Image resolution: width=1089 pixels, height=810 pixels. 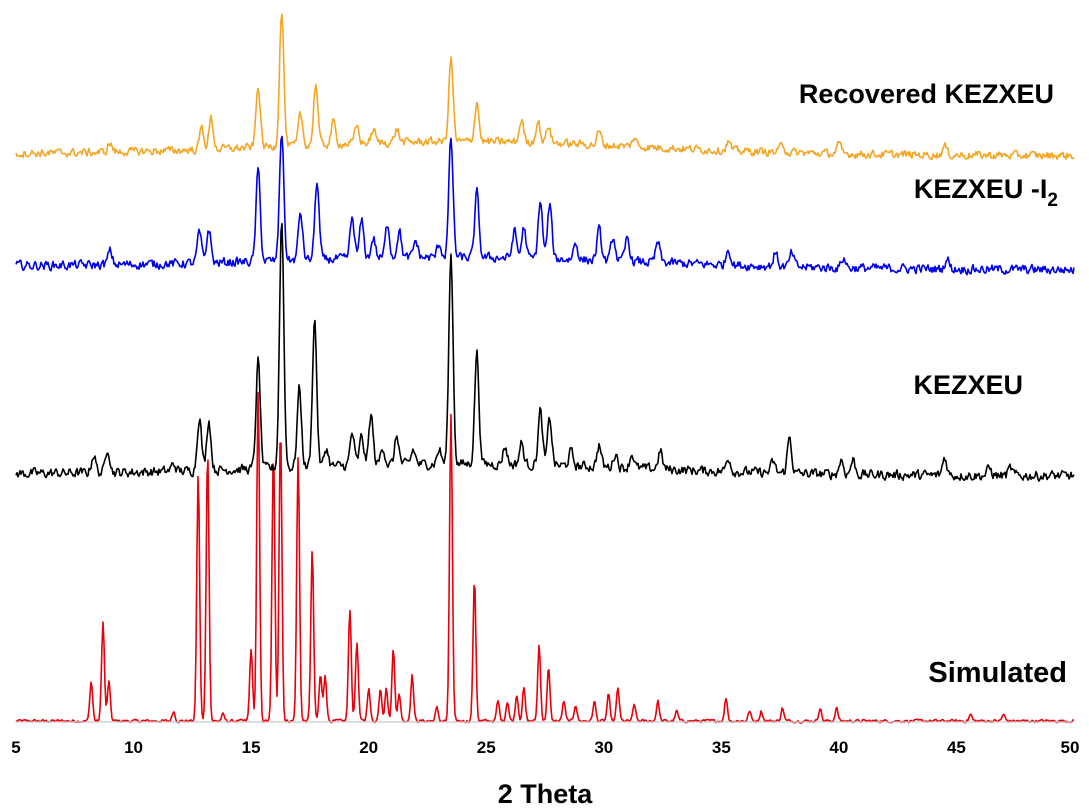 What do you see at coordinates (368, 747) in the screenshot?
I see `x-tick-label: 20` at bounding box center [368, 747].